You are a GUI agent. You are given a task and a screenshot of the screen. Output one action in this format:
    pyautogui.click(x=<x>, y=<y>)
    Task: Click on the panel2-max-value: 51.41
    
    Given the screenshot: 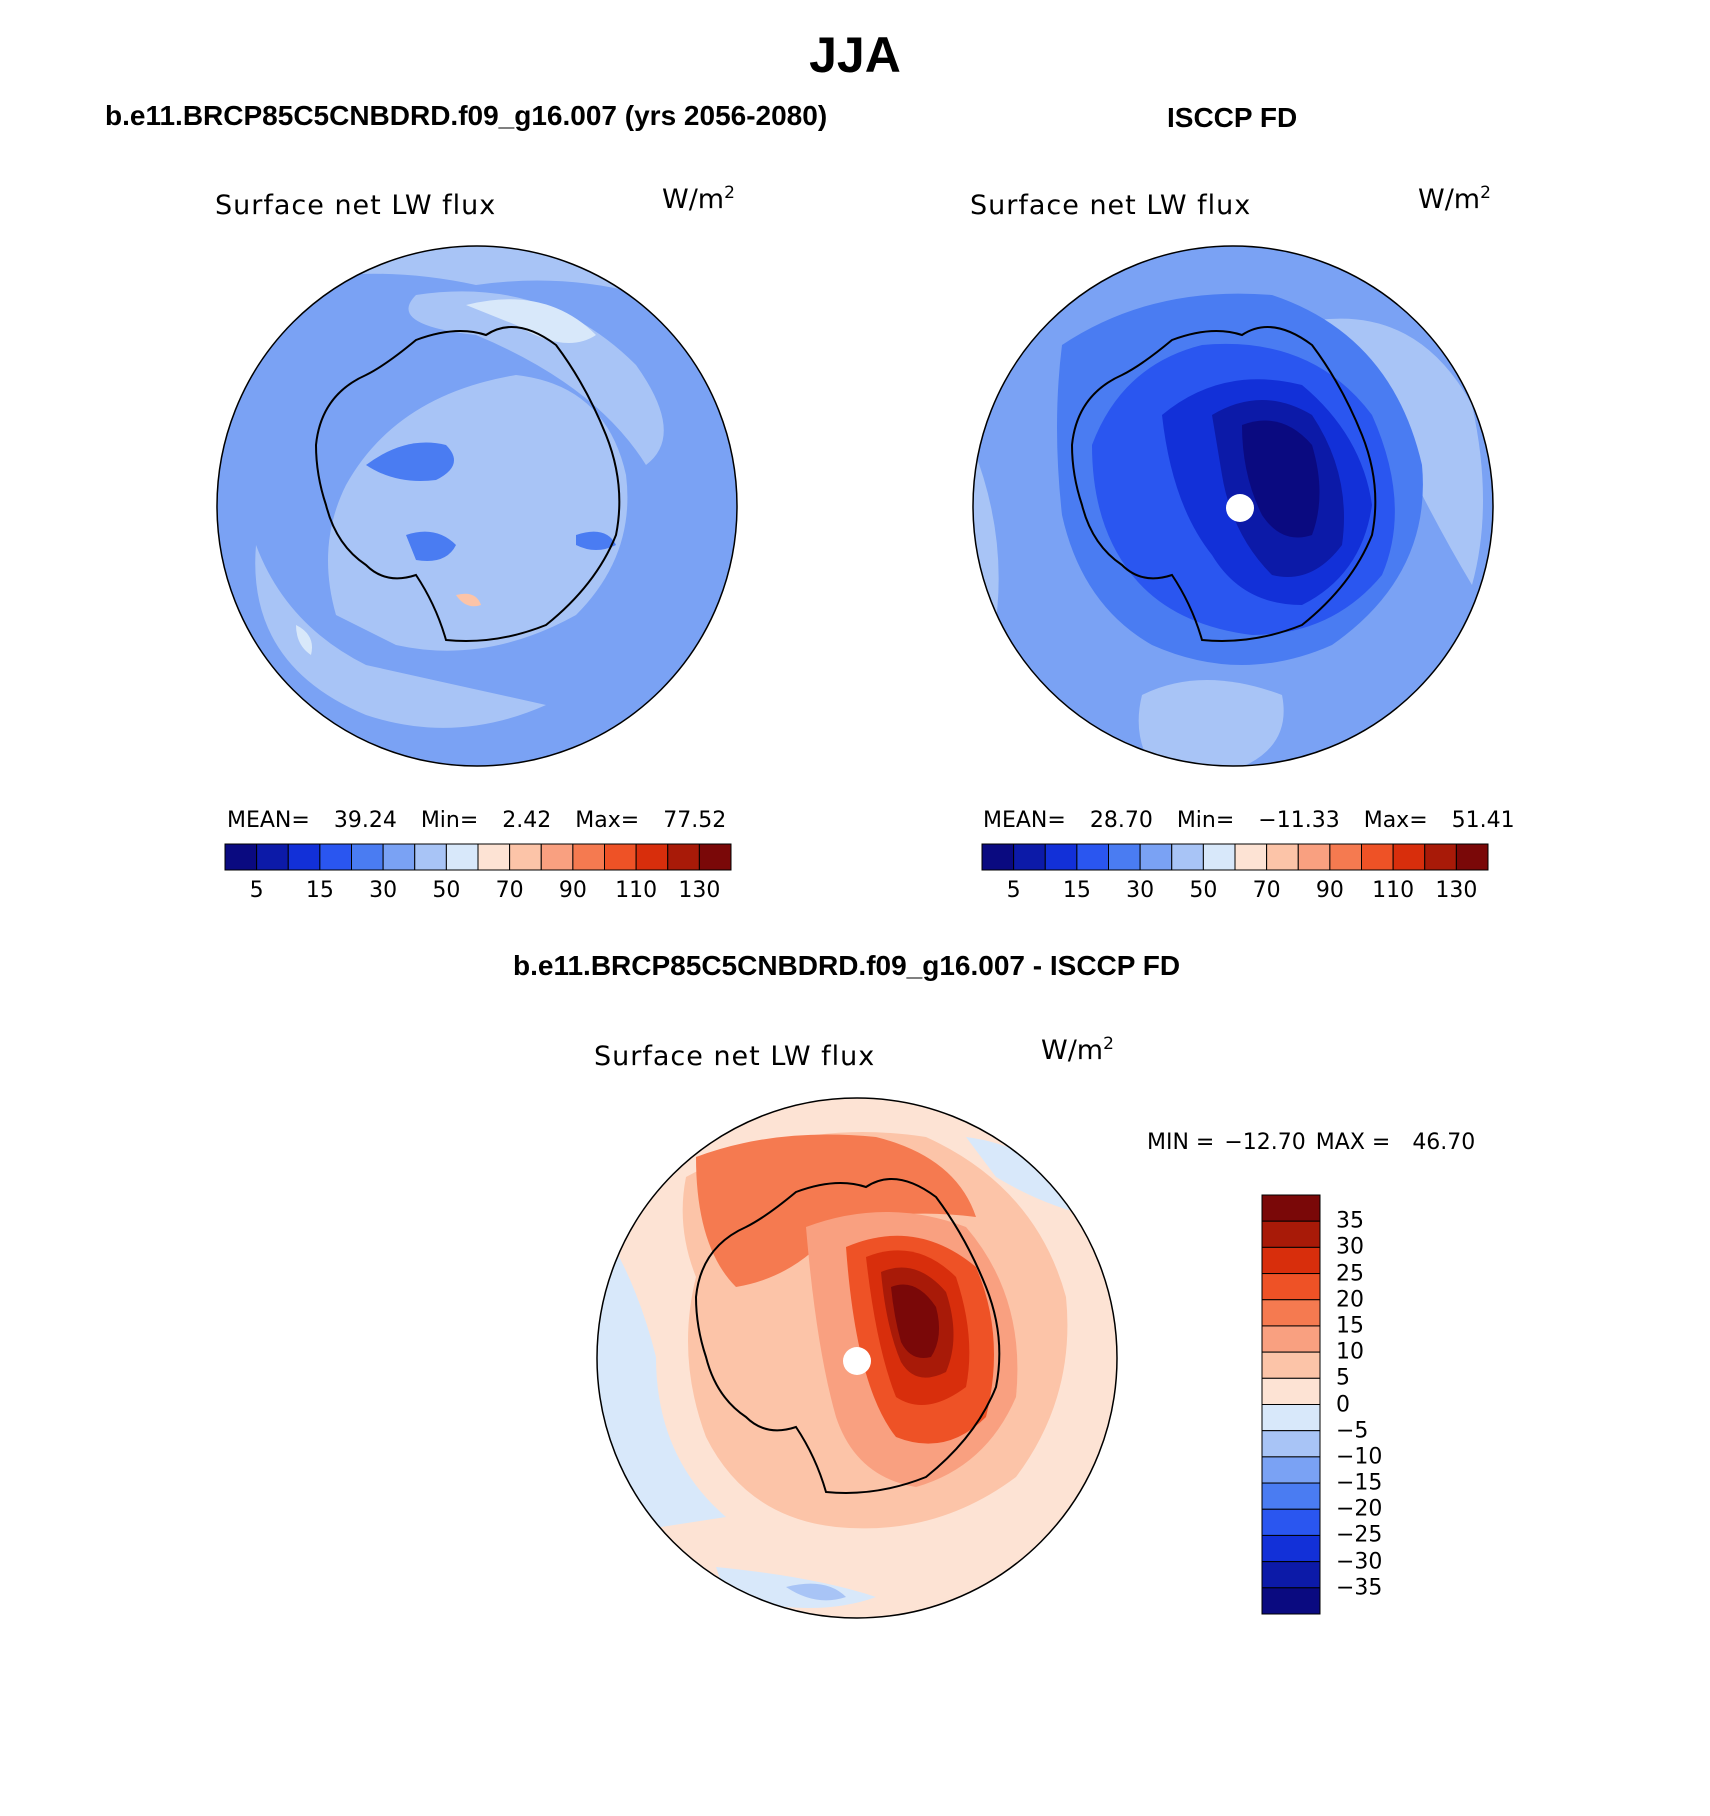 What is the action you would take?
    pyautogui.click(x=1483, y=820)
    